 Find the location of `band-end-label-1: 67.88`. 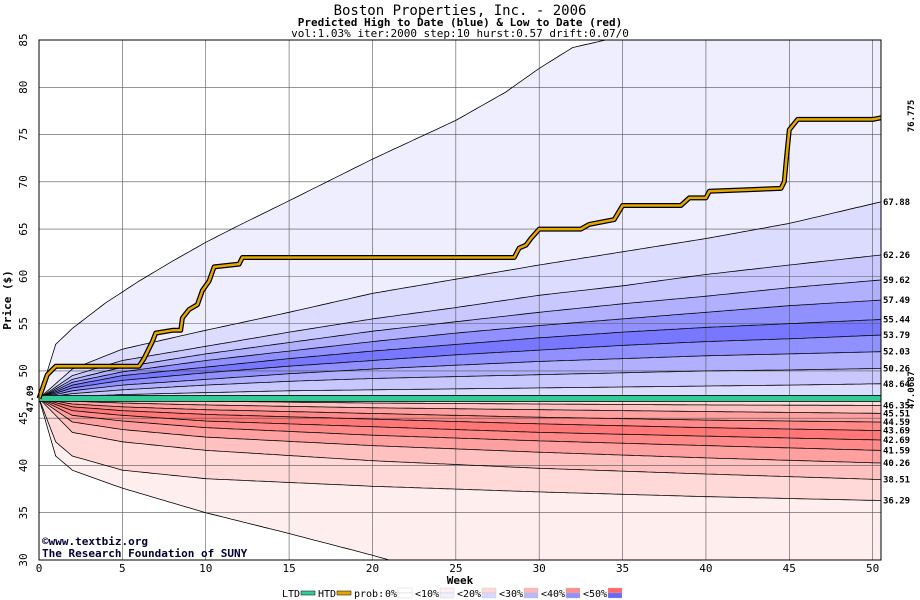

band-end-label-1: 67.88 is located at coordinates (896, 203).